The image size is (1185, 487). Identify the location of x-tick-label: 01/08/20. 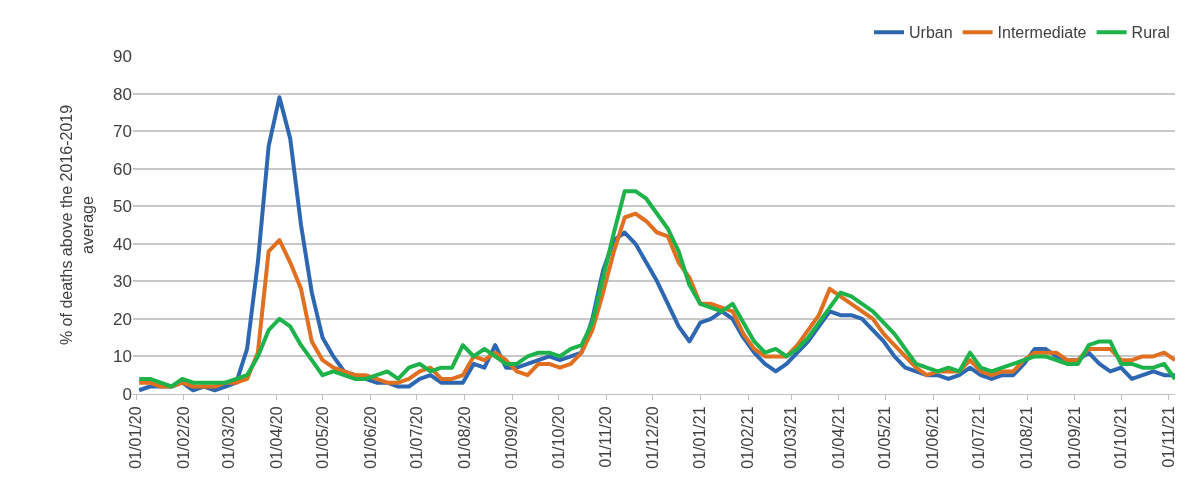
(464, 437).